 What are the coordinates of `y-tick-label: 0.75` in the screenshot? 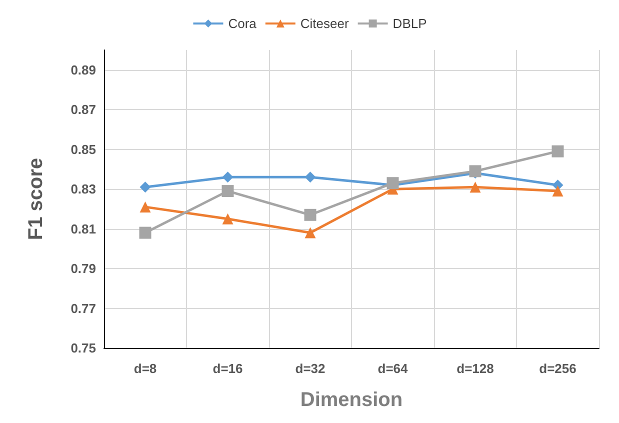 It's located at (83, 348).